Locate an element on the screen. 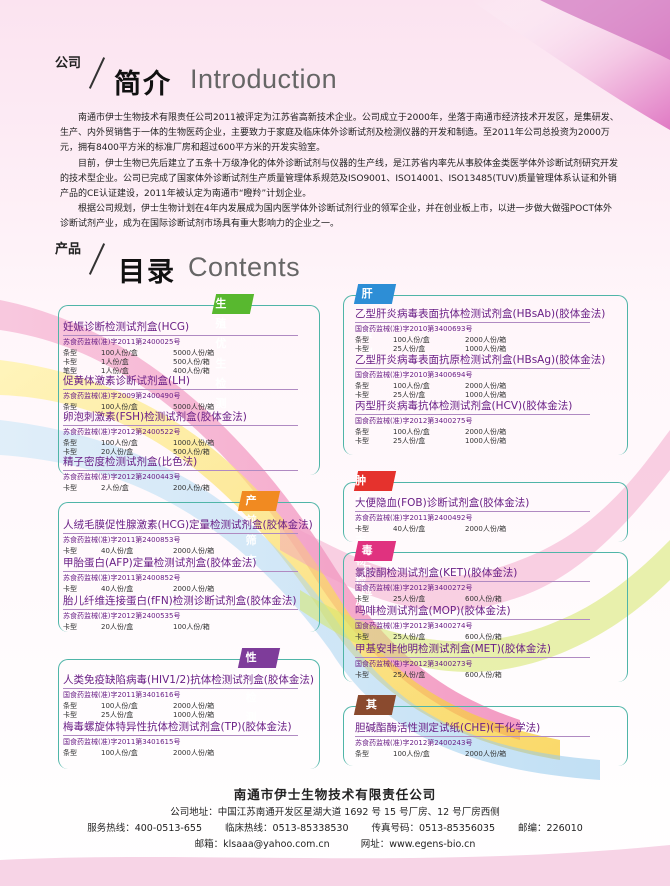  spec-row: 卡型 40人份/盒 2000人份/箱 is located at coordinates (490, 529).